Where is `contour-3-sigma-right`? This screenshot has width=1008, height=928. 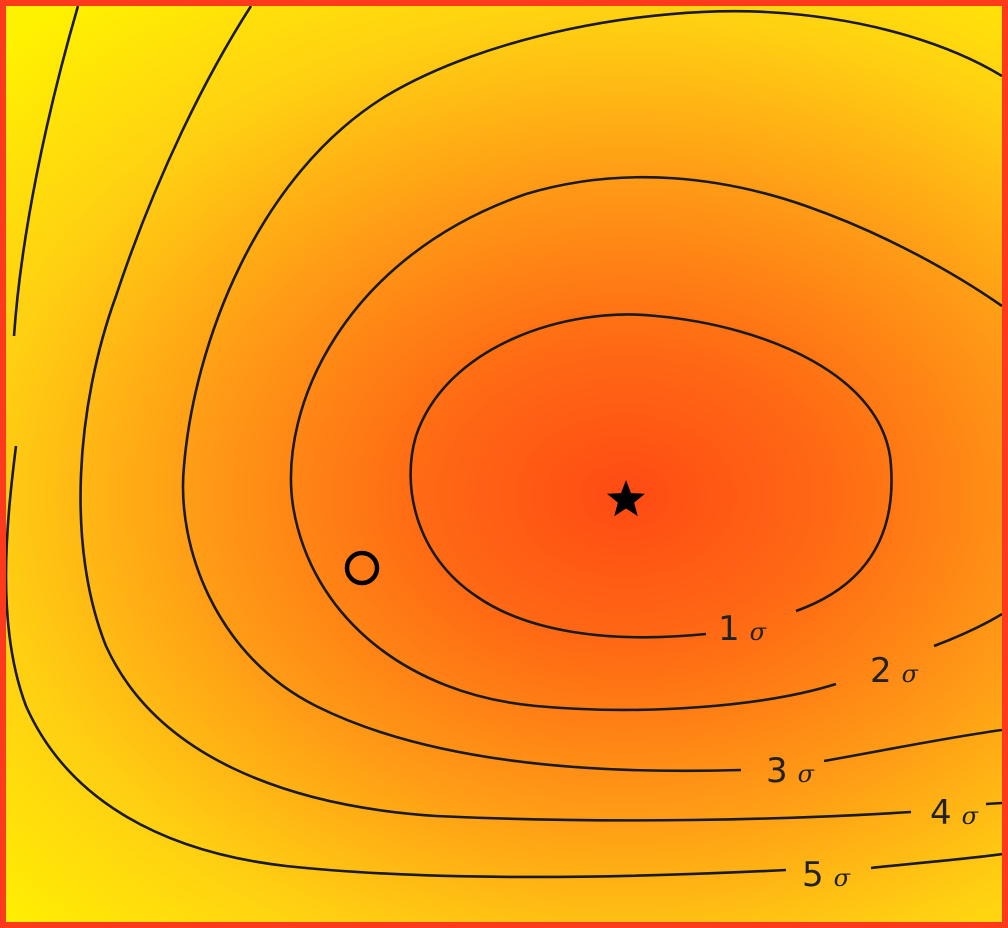 contour-3-sigma-right is located at coordinates (912, 745).